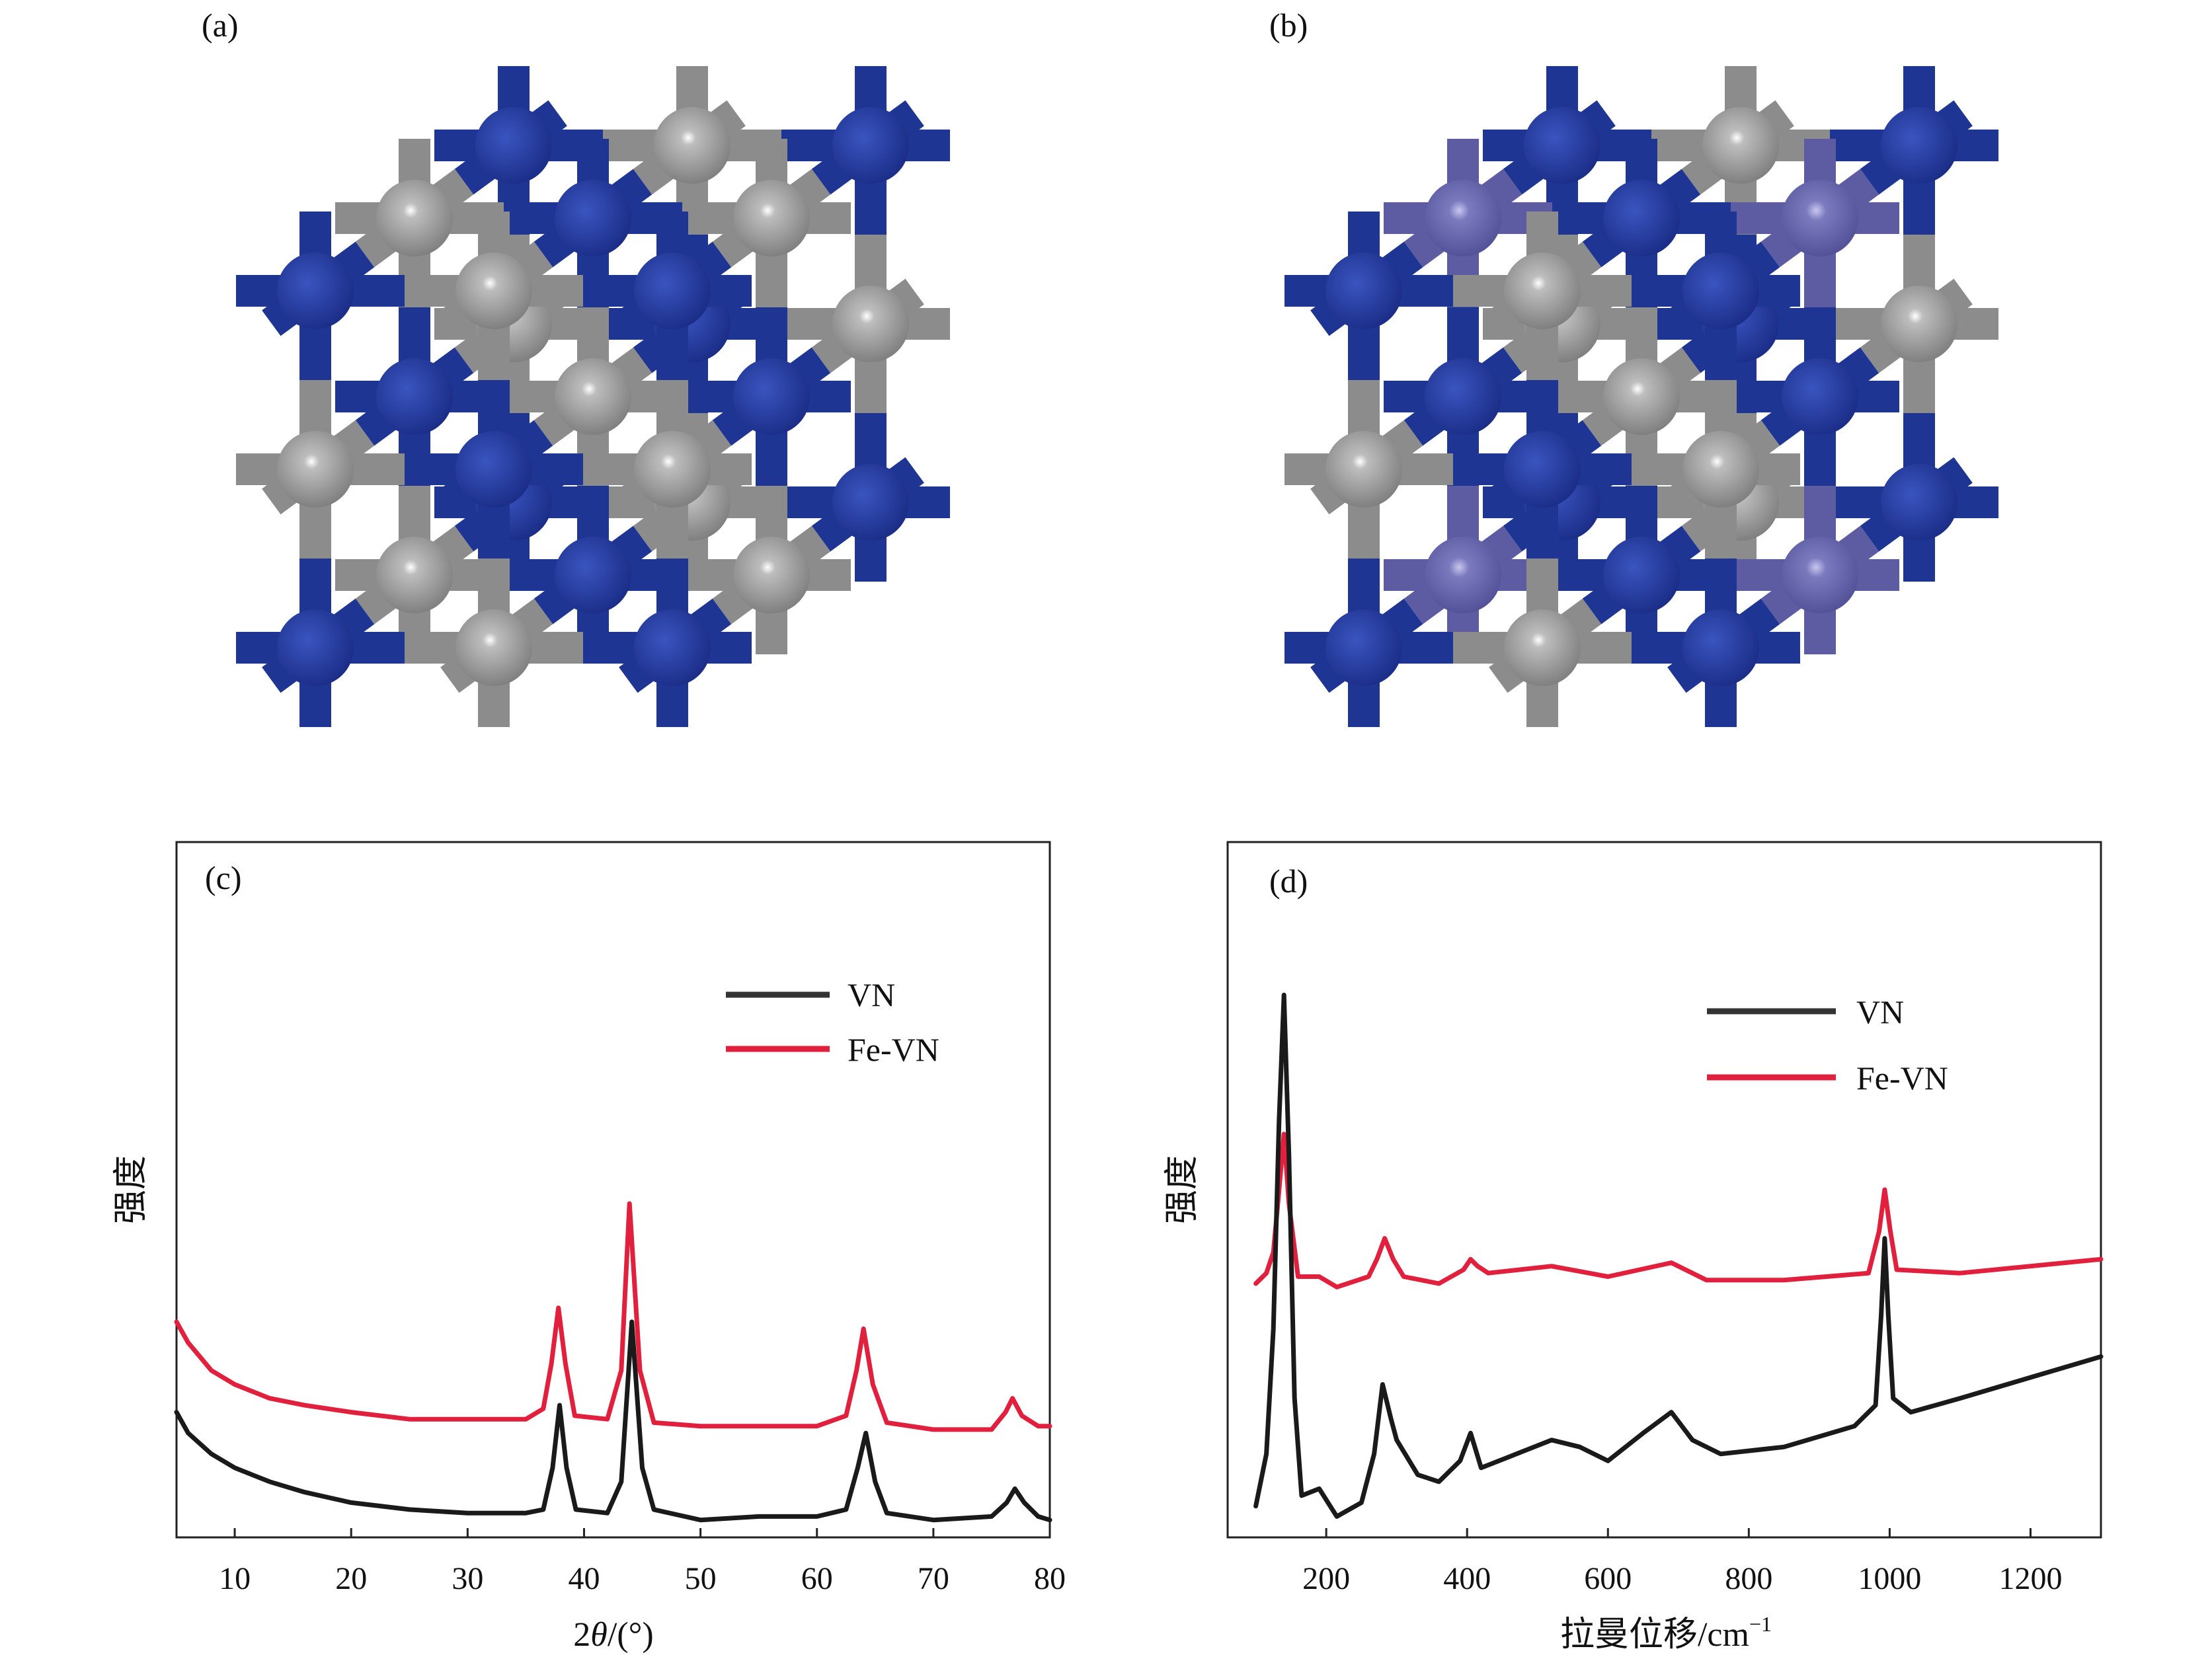 The width and height of the screenshot is (2212, 1657). I want to click on panel-label-a: (a), so click(220, 25).